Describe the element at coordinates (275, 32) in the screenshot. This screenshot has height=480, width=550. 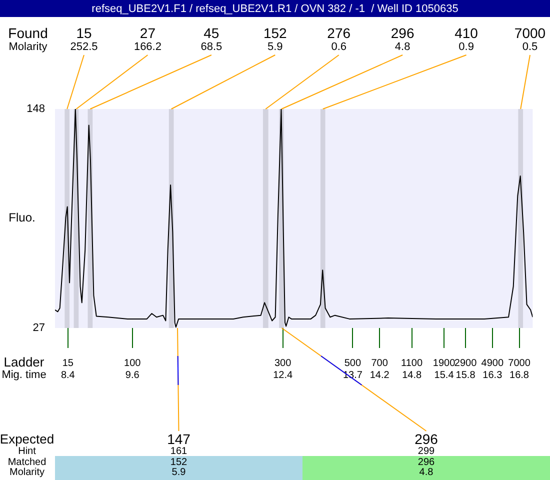
I see `annotation: 152` at that location.